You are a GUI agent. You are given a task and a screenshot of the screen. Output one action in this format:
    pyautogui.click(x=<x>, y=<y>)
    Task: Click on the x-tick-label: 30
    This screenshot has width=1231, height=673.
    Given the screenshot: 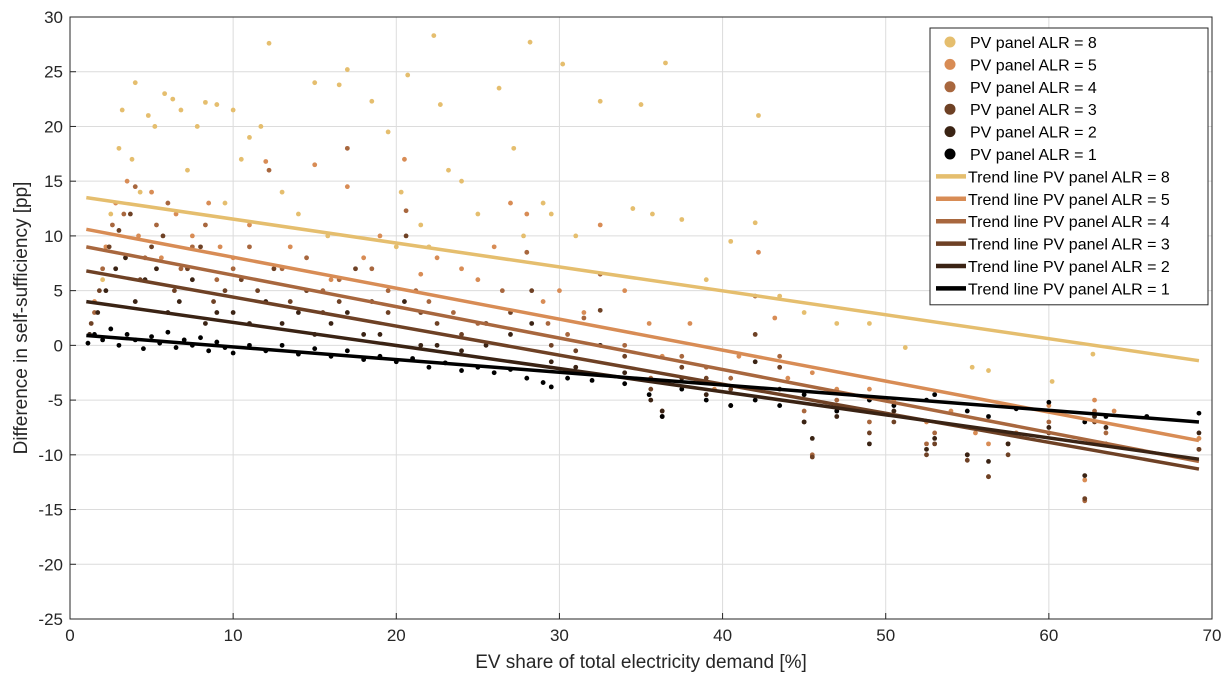 What is the action you would take?
    pyautogui.click(x=559, y=635)
    